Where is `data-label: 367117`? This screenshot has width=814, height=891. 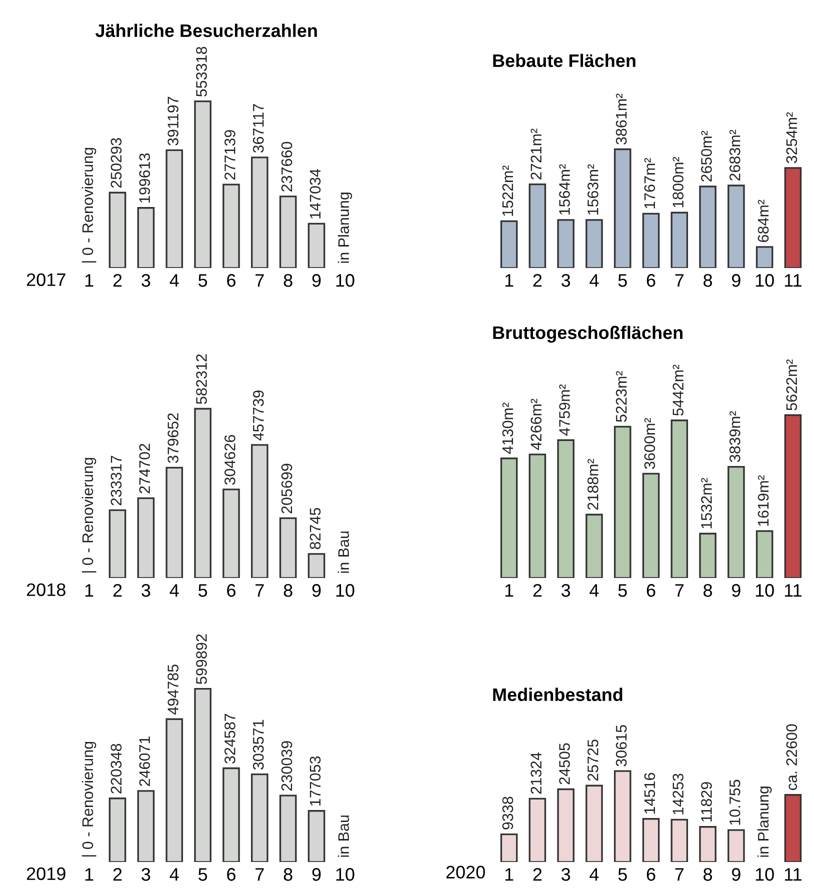
data-label: 367117 is located at coordinates (258, 128).